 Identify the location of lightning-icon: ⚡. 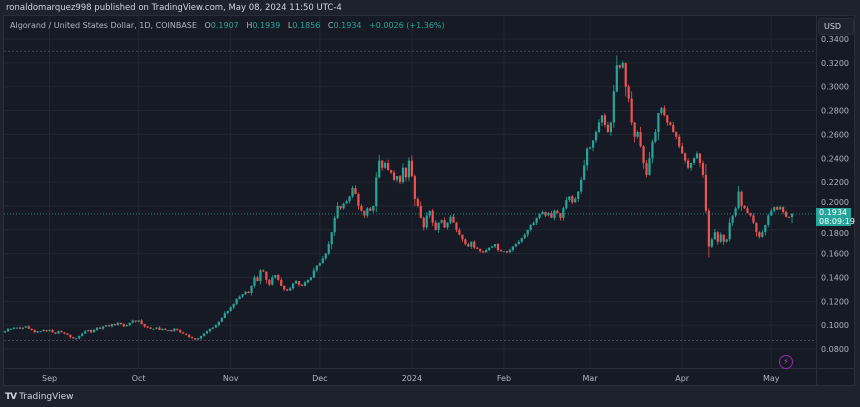
(786, 362).